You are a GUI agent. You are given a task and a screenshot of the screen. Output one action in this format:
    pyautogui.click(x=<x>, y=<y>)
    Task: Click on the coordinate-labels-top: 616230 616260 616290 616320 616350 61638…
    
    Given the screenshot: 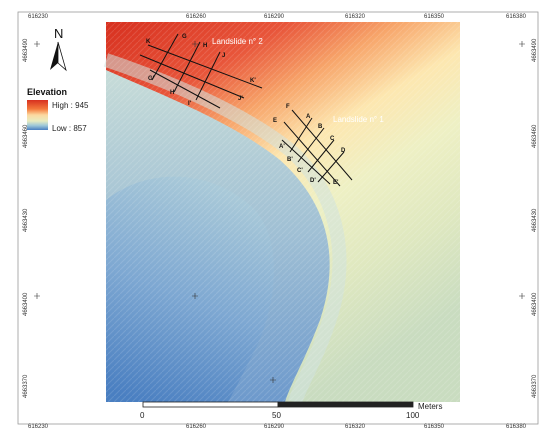 What is the action you would take?
    pyautogui.click(x=277, y=17)
    